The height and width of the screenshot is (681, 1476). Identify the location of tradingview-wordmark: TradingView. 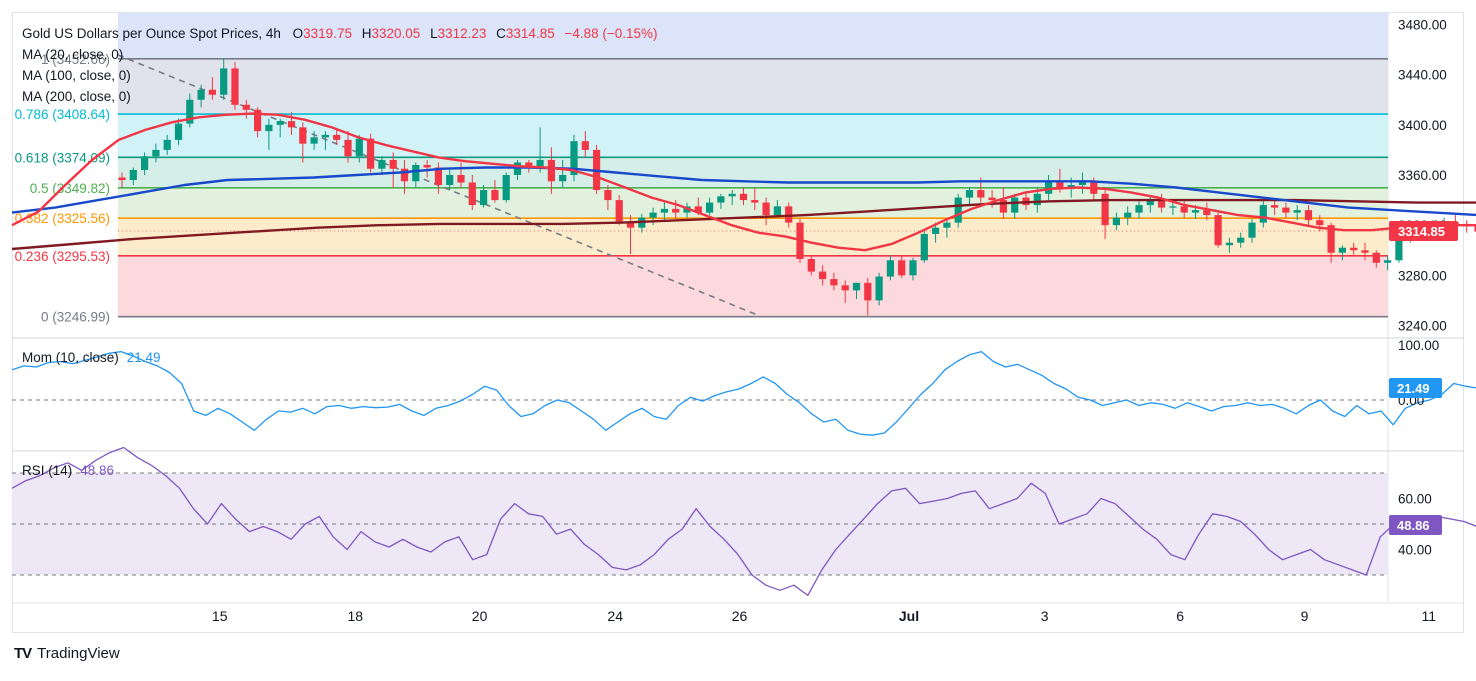
(78, 653).